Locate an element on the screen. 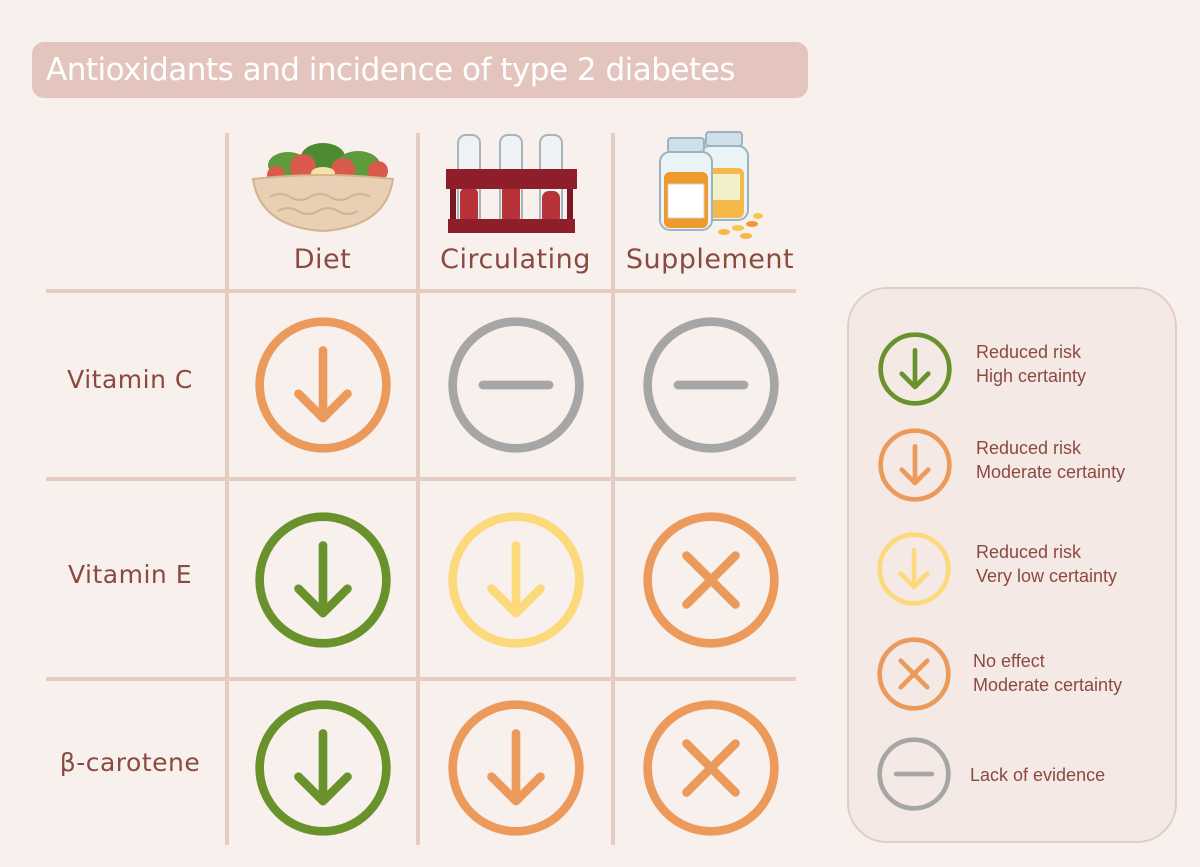  legend-entry-5-line1: Lack of evidence is located at coordinates (1038, 775).